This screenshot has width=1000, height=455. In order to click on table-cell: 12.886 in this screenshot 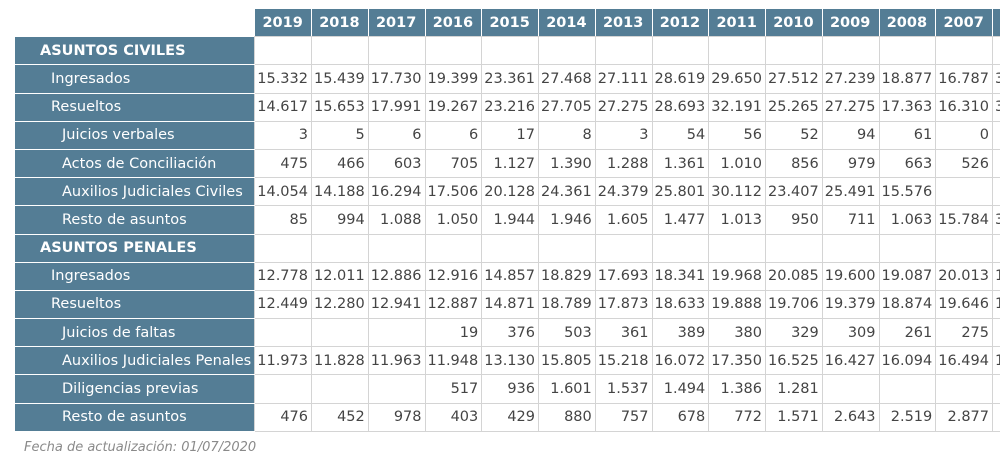, I will do `click(396, 276)`.